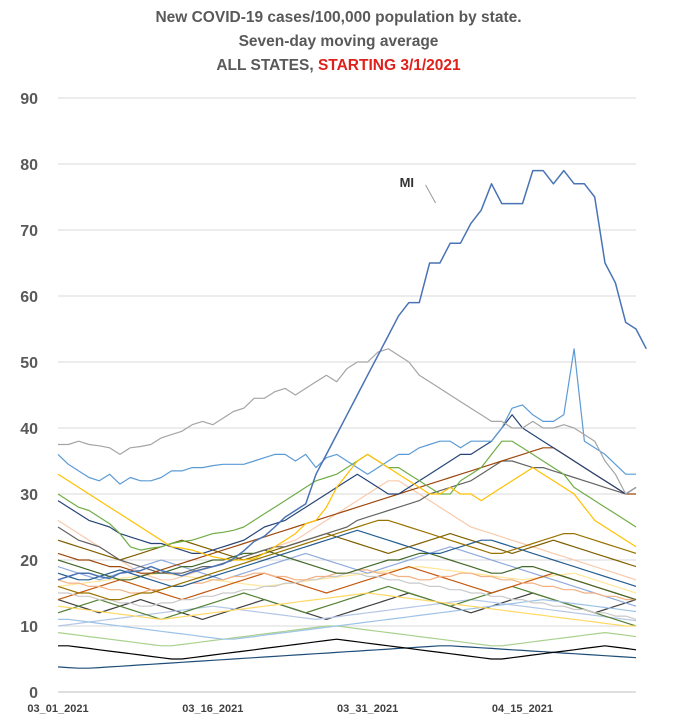 The height and width of the screenshot is (724, 677). What do you see at coordinates (431, 194) in the screenshot?
I see `annotation-leader-line` at bounding box center [431, 194].